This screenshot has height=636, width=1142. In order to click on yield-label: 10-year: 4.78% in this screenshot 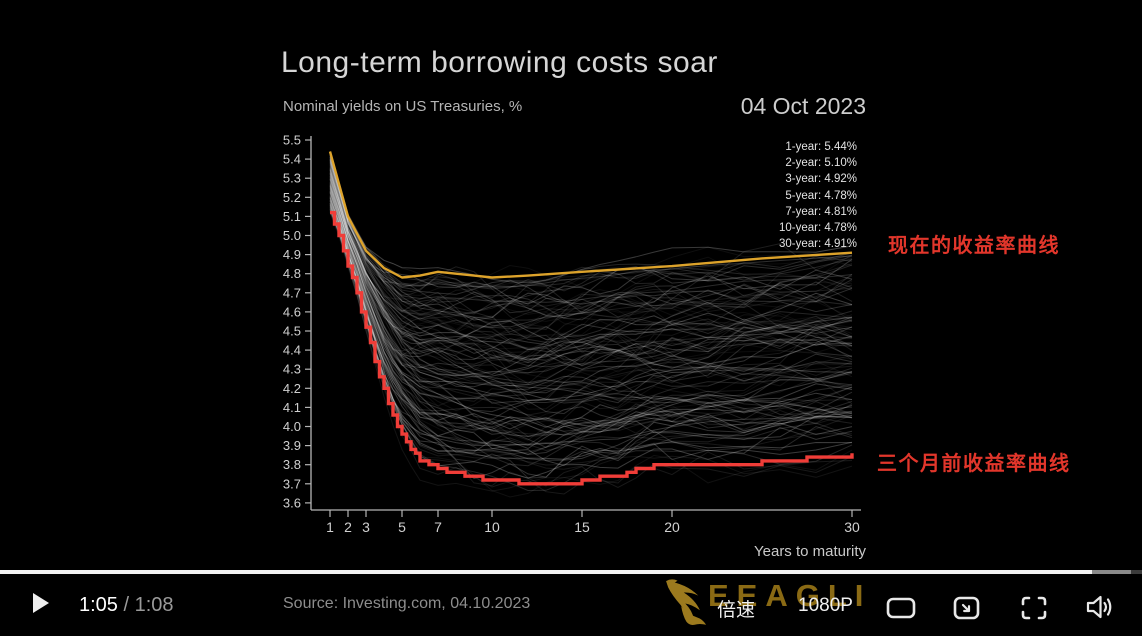, I will do `click(818, 228)`.